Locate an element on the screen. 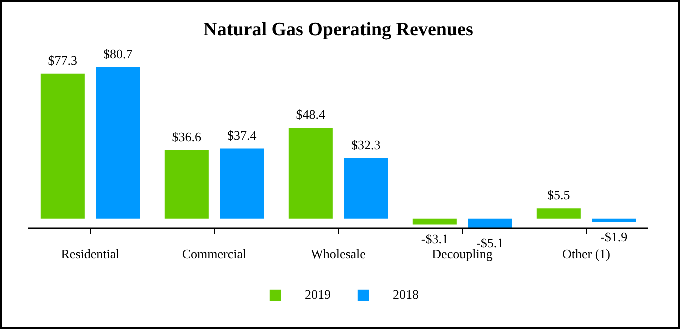 The width and height of the screenshot is (684, 333). legend-label: 2019 is located at coordinates (318, 295).